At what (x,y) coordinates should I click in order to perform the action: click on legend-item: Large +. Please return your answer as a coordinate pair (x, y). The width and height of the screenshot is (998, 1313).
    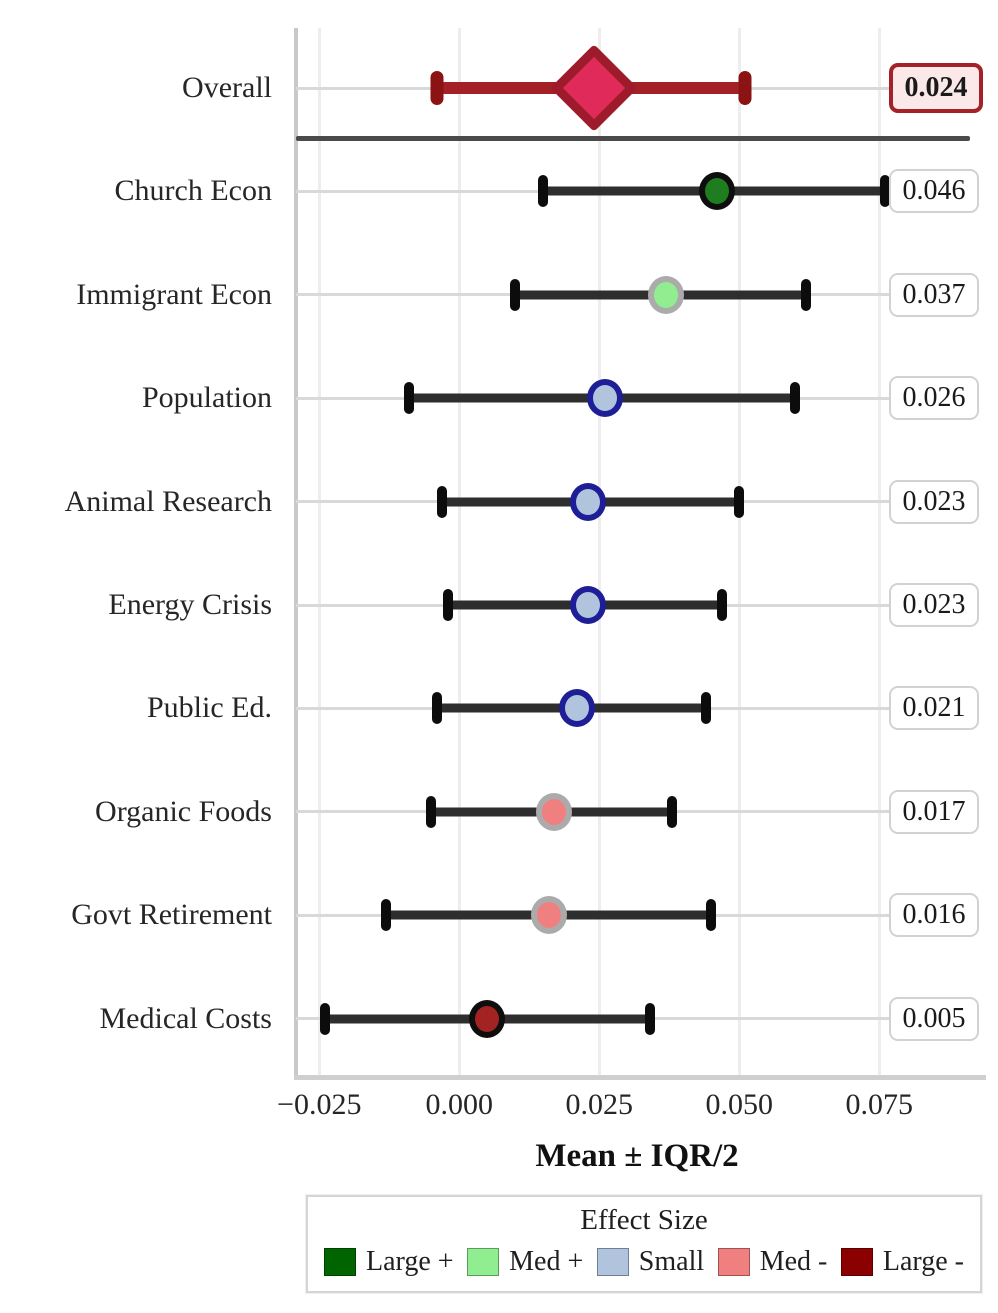
    Looking at the image, I should click on (389, 1262).